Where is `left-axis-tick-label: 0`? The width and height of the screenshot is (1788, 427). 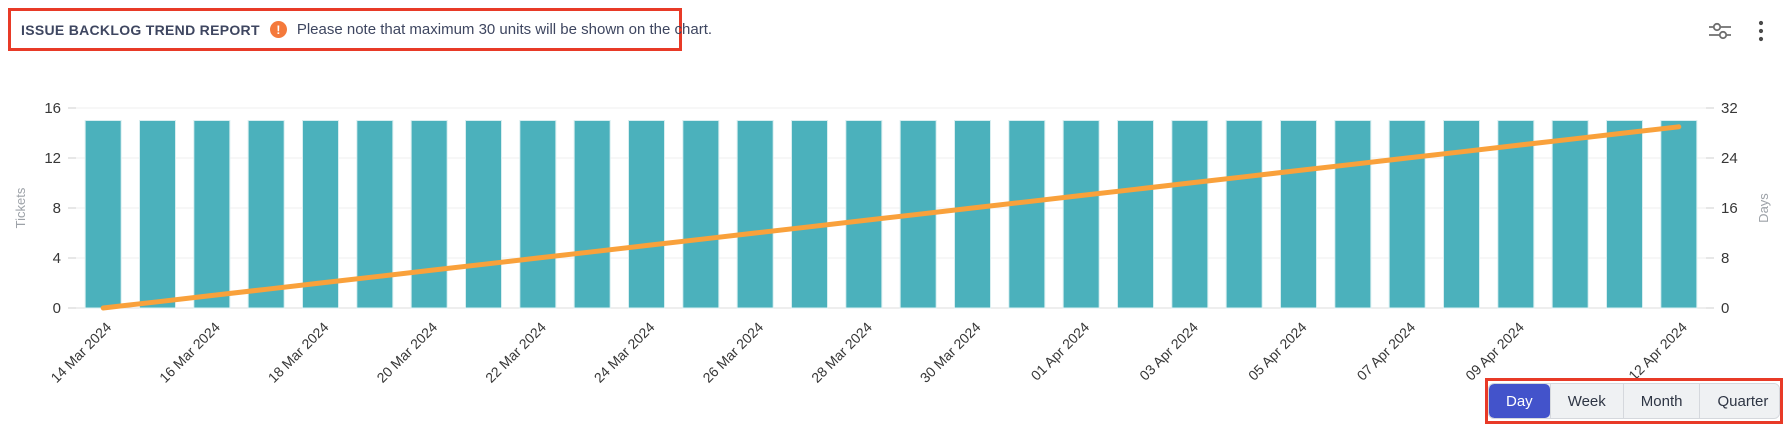 left-axis-tick-label: 0 is located at coordinates (57, 308).